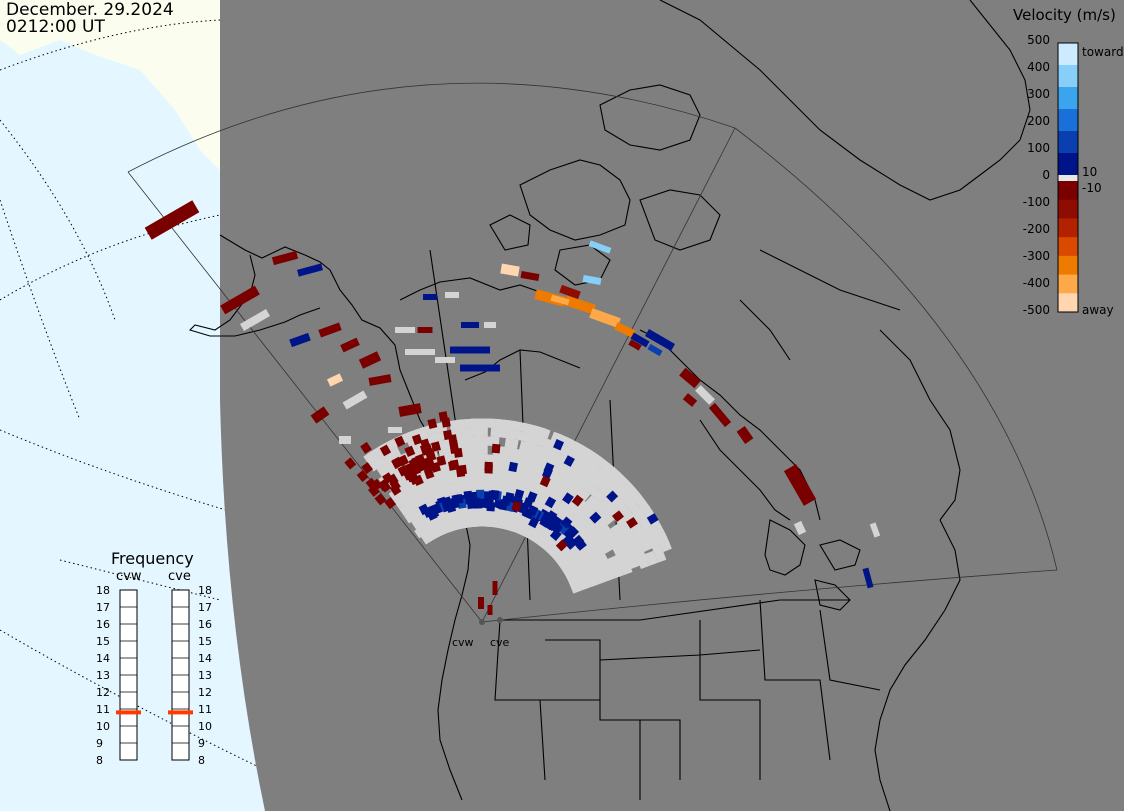  I want to click on velocity-tick-label: 300, so click(1038, 94).